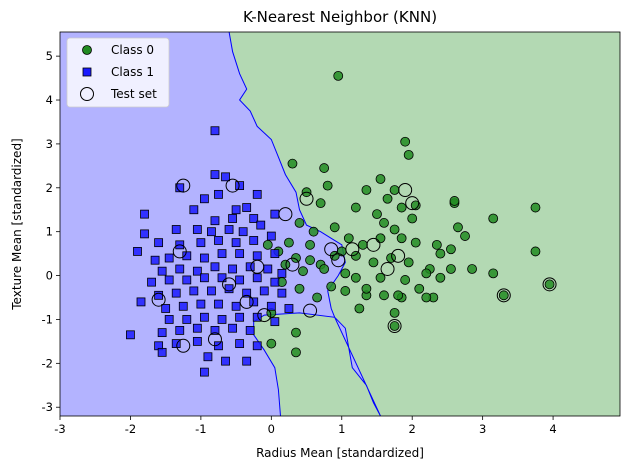 This screenshot has width=630, height=475. What do you see at coordinates (49, 144) in the screenshot?
I see `y-tick-label: 3` at bounding box center [49, 144].